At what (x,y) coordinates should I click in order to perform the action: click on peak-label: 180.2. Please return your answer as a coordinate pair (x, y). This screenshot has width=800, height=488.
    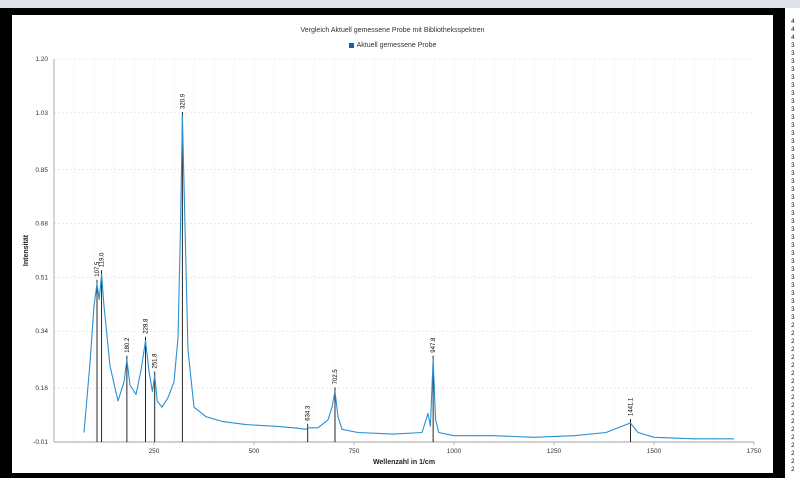
    Looking at the image, I should click on (128, 345).